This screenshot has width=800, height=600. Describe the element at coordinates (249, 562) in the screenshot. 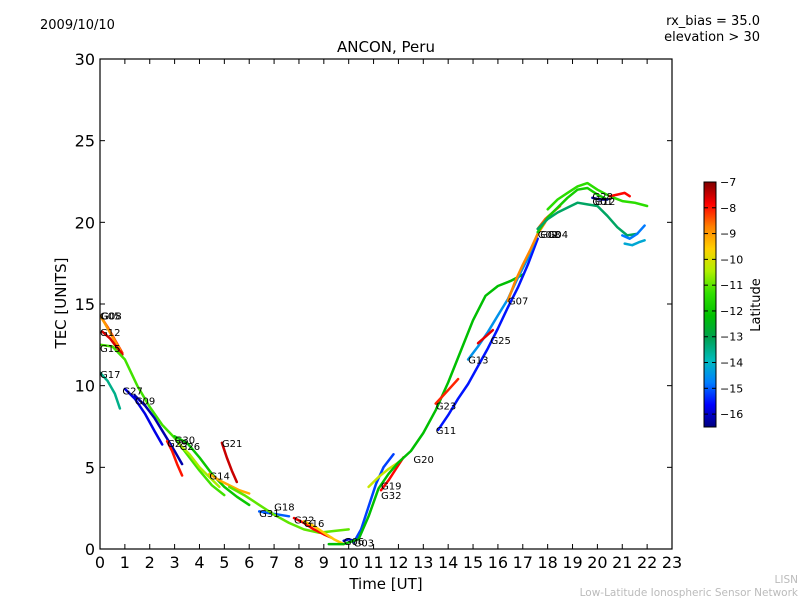

I see `x-tick-label: 6` at that location.